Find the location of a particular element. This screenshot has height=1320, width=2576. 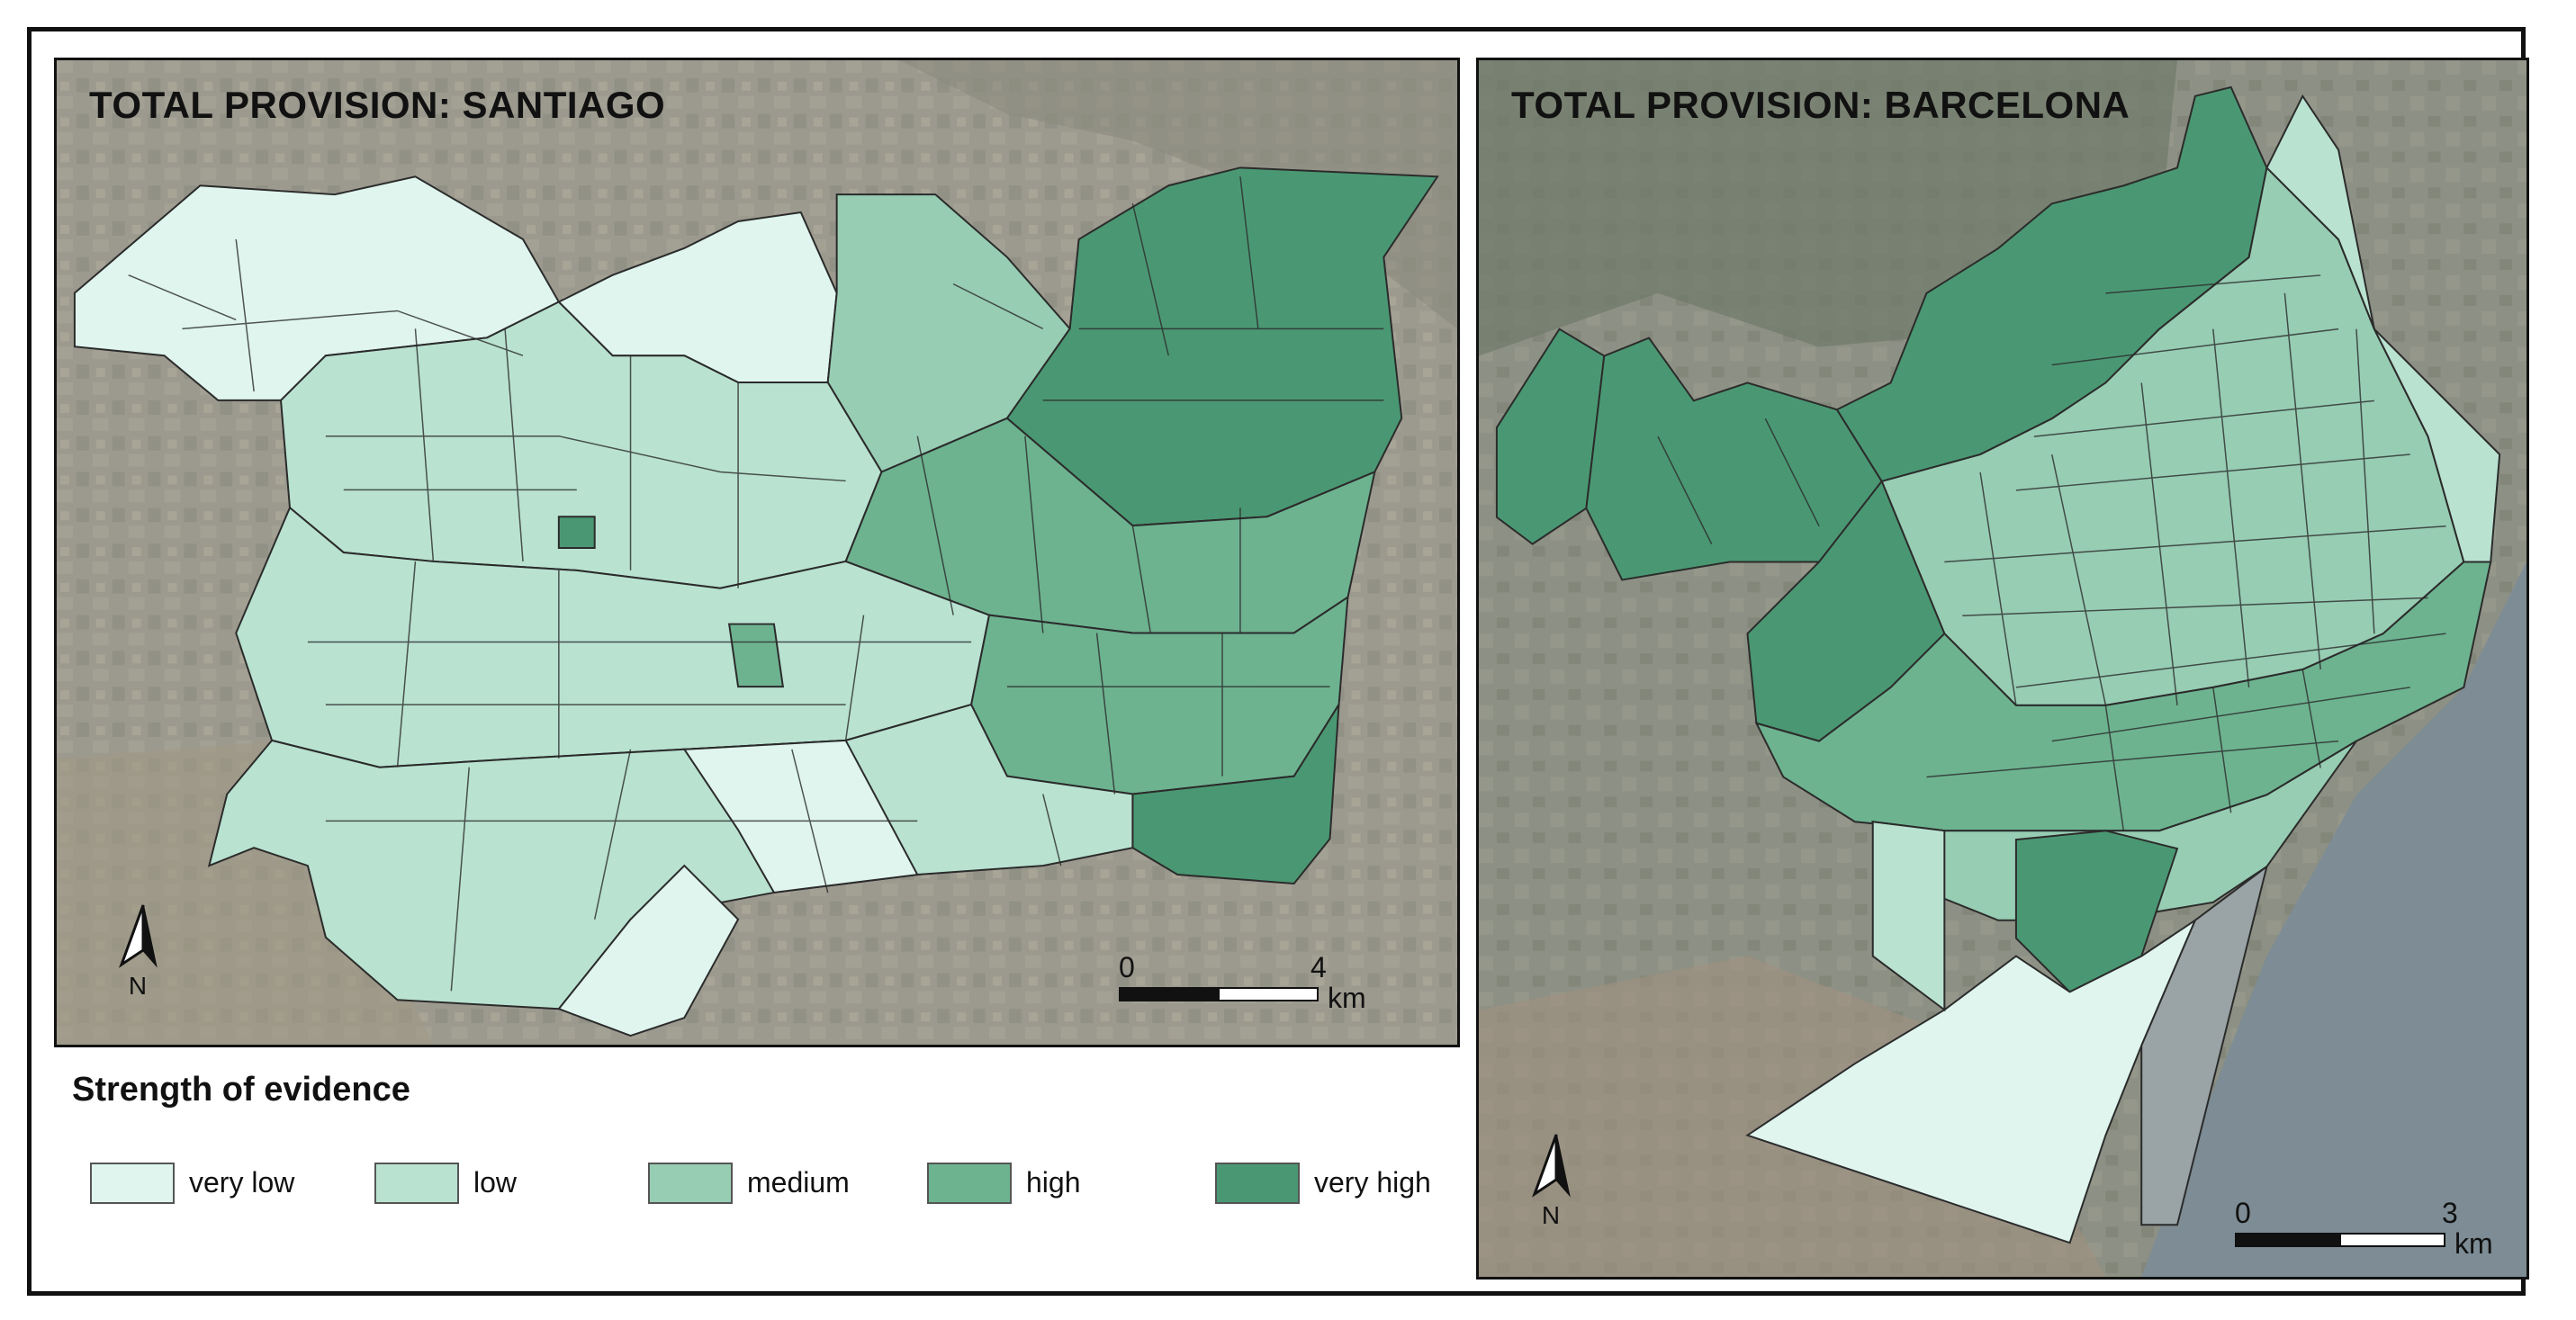

zone-zona-franca is located at coordinates (1971, 1081).